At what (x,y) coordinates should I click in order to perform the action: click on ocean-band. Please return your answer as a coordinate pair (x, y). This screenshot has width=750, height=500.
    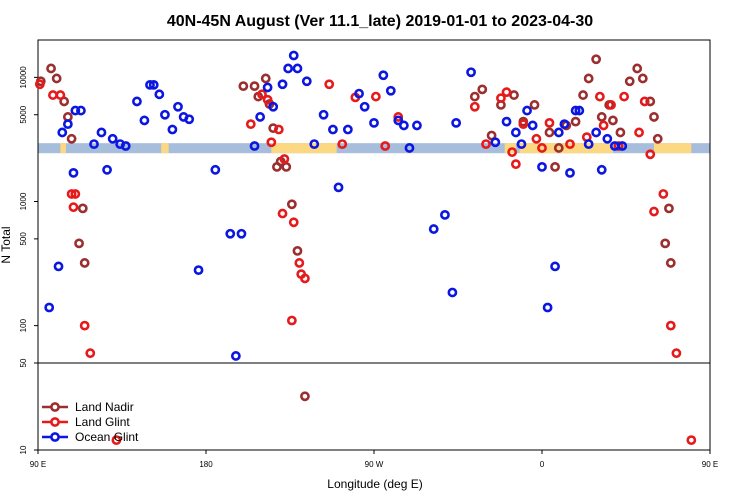
    Looking at the image, I should click on (374, 148).